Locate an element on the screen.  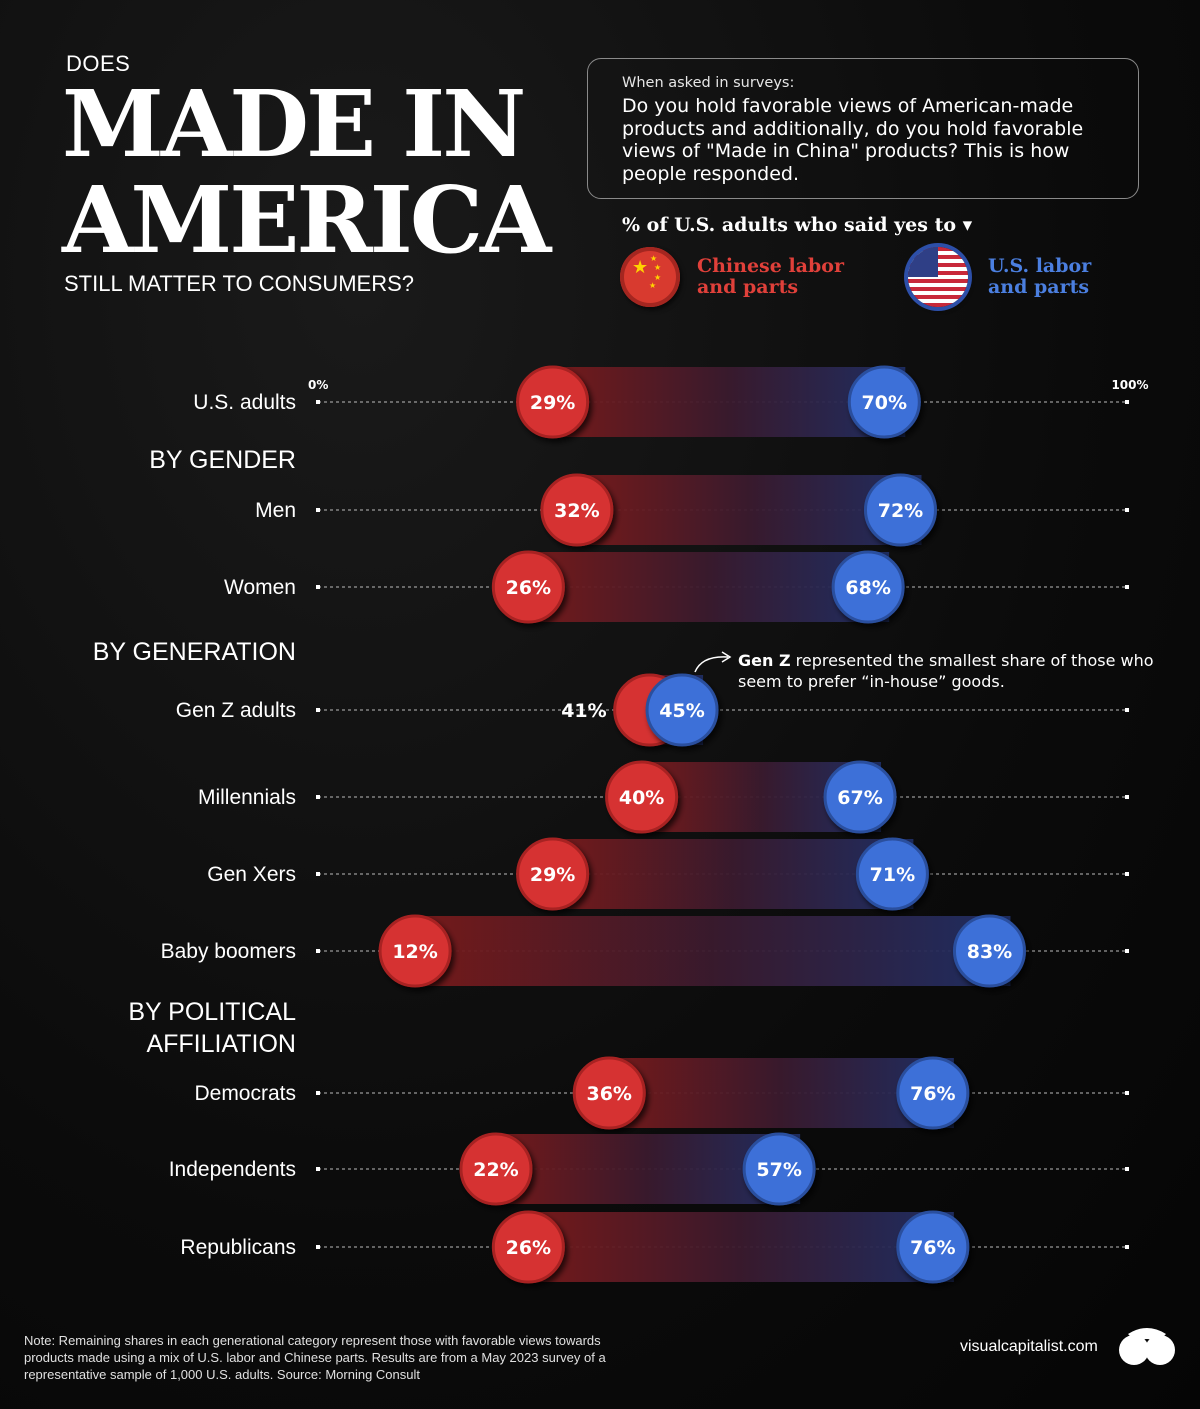
axis-label-min: 0% is located at coordinates (318, 385).